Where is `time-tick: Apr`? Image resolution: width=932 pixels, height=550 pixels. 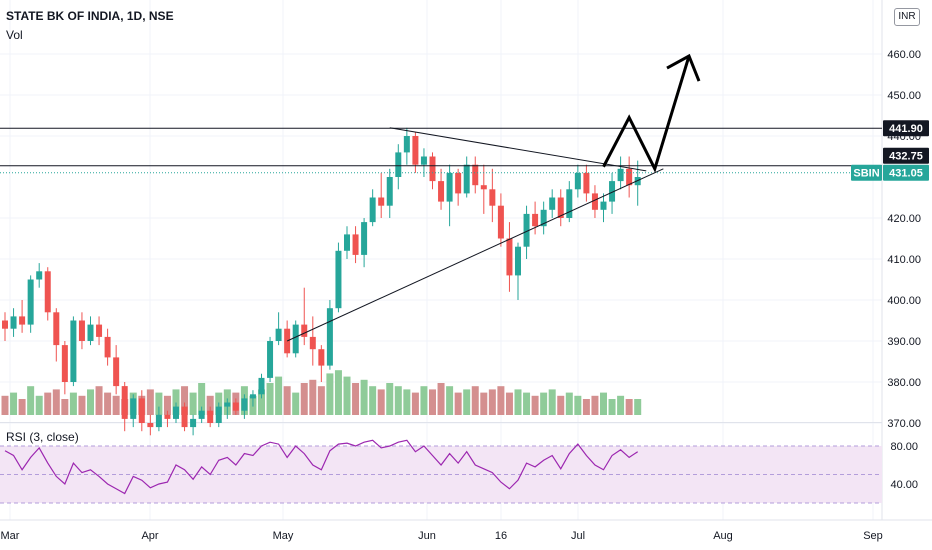
time-tick: Apr is located at coordinates (149, 536).